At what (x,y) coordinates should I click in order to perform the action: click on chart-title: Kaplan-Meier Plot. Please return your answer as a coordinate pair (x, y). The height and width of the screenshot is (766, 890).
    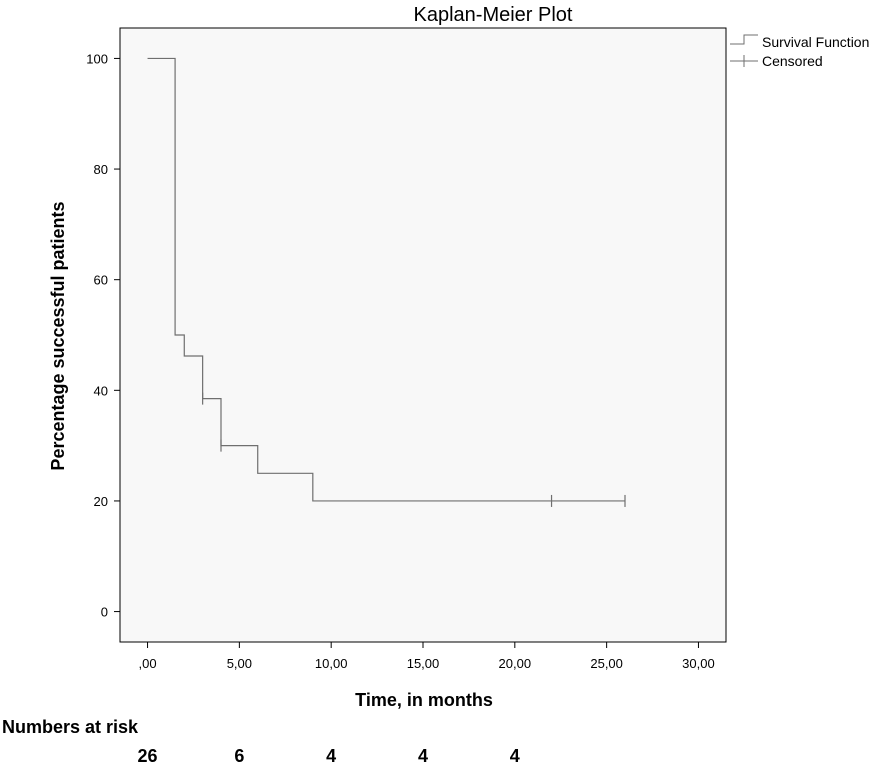
    Looking at the image, I should click on (493, 15).